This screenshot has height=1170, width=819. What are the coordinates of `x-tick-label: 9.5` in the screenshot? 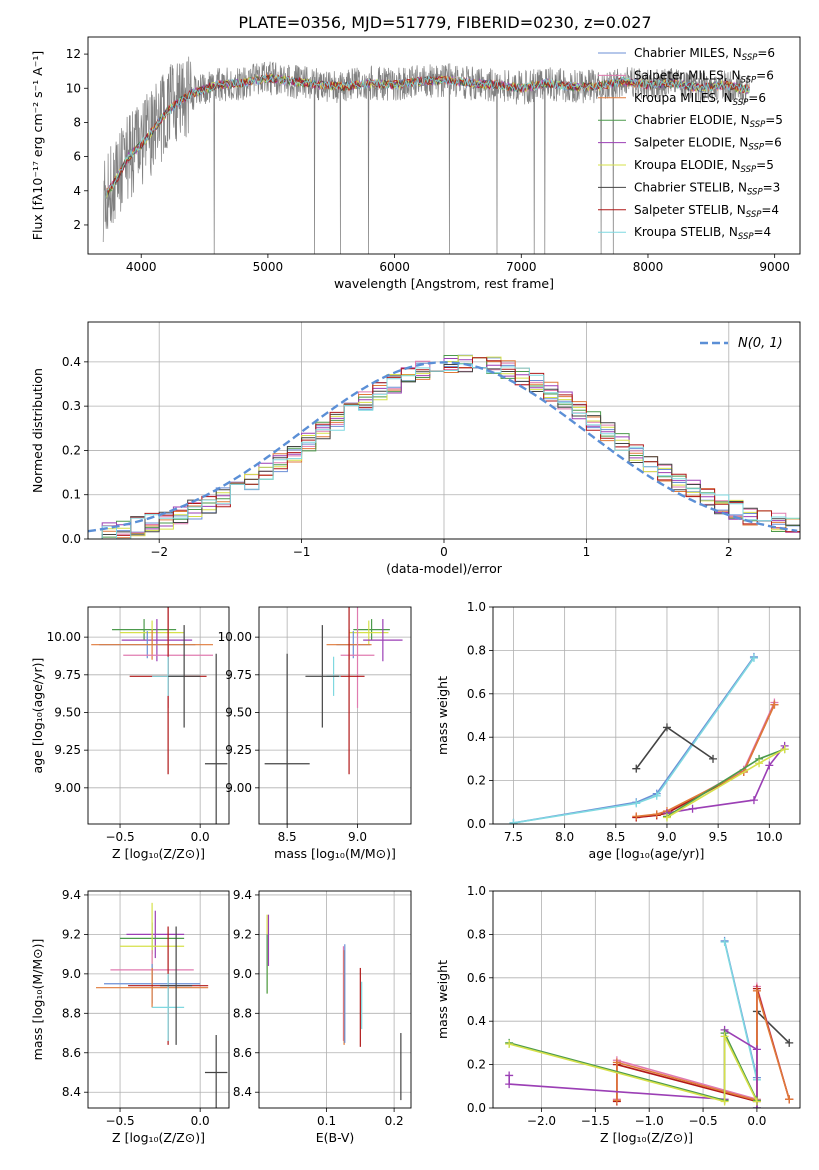 It's located at (718, 837).